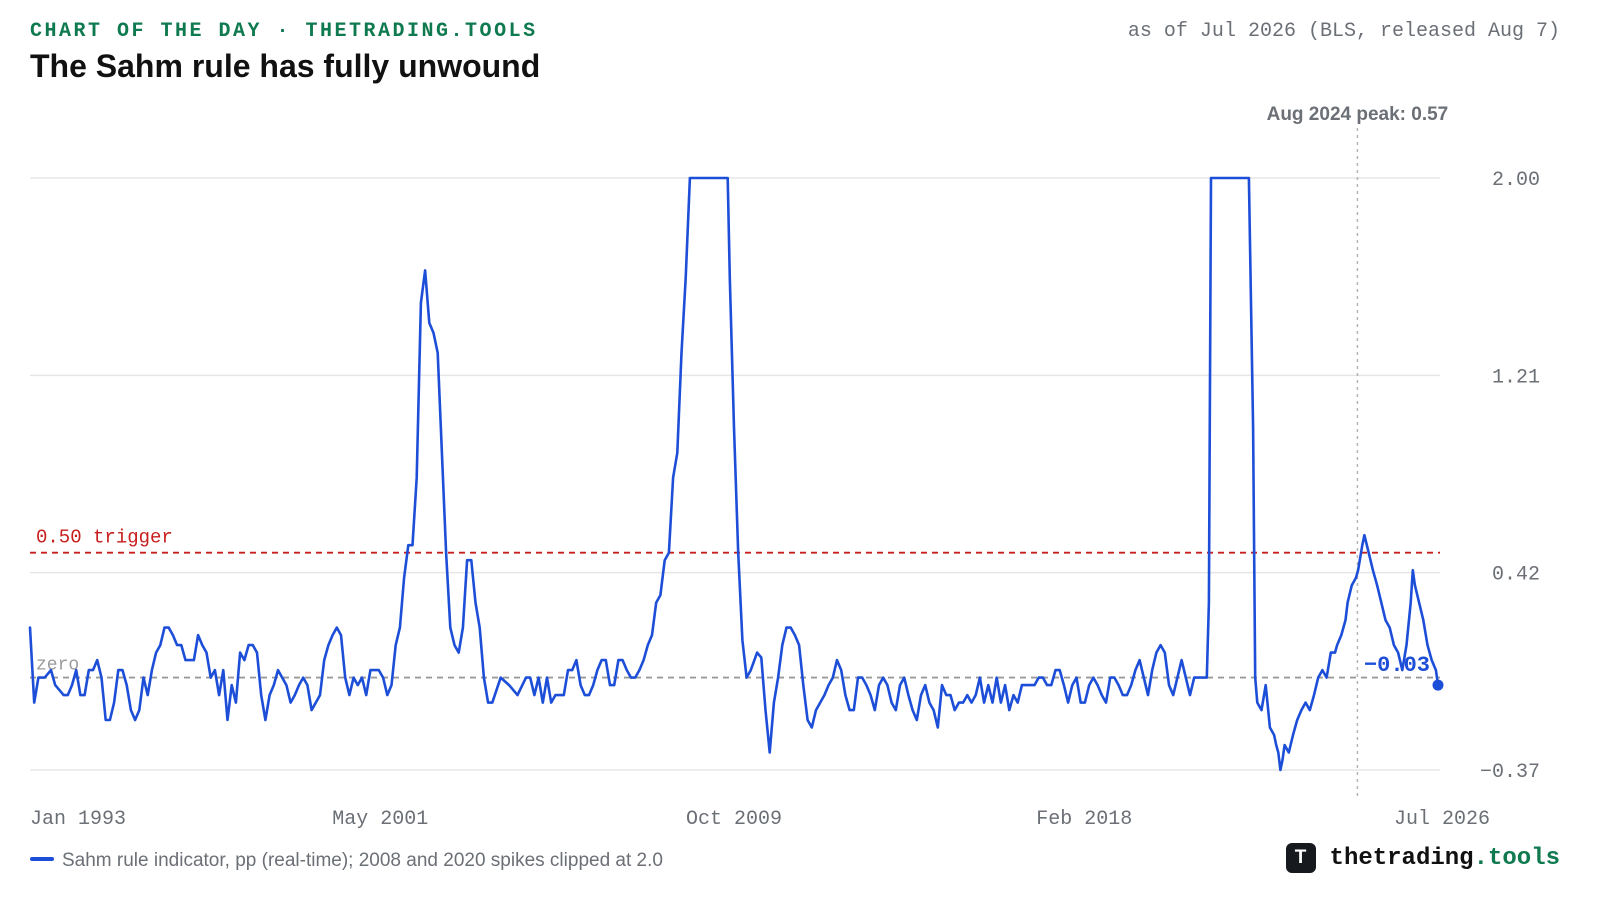 This screenshot has height=900, width=1600. What do you see at coordinates (1438, 685) in the screenshot?
I see `last-value-dot` at bounding box center [1438, 685].